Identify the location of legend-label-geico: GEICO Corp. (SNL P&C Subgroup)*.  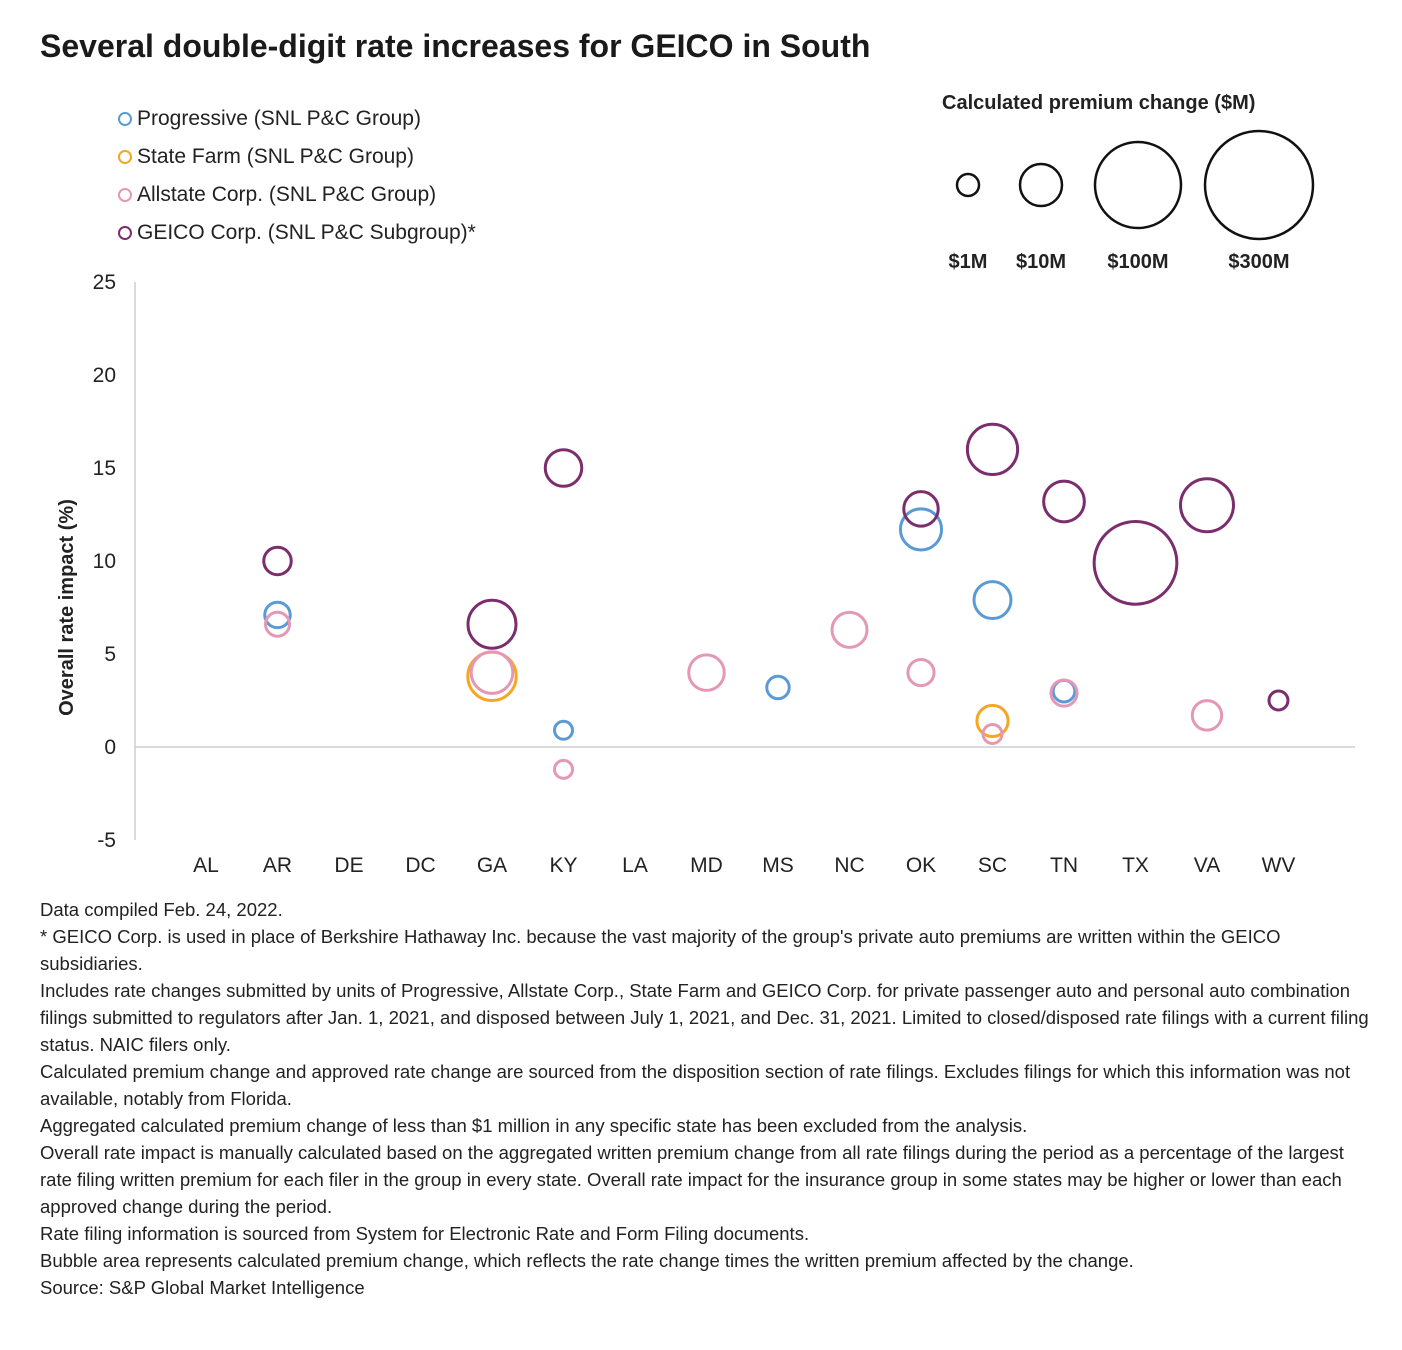
(306, 232).